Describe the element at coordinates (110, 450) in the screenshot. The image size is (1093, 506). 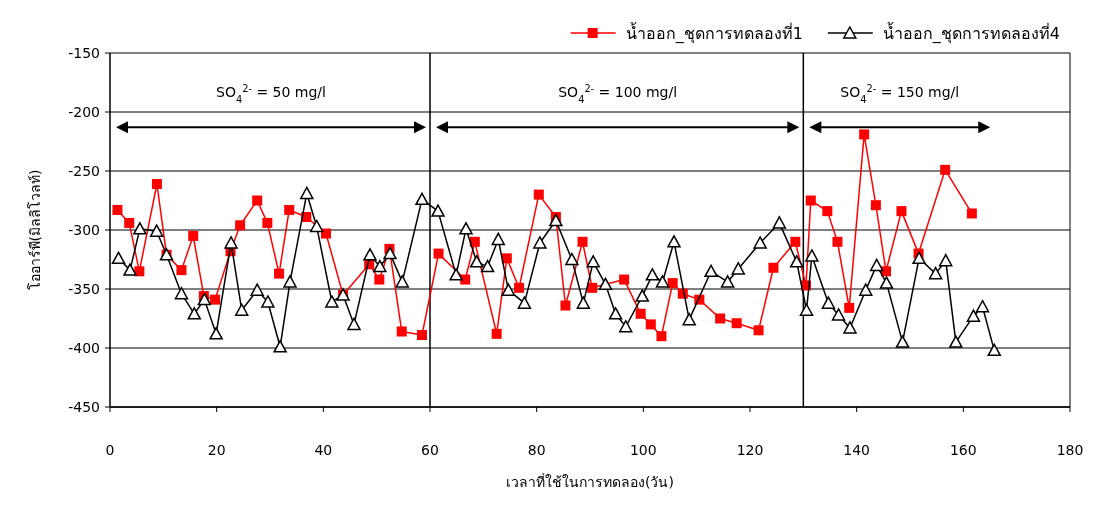
I see `x-tick-label: 0` at that location.